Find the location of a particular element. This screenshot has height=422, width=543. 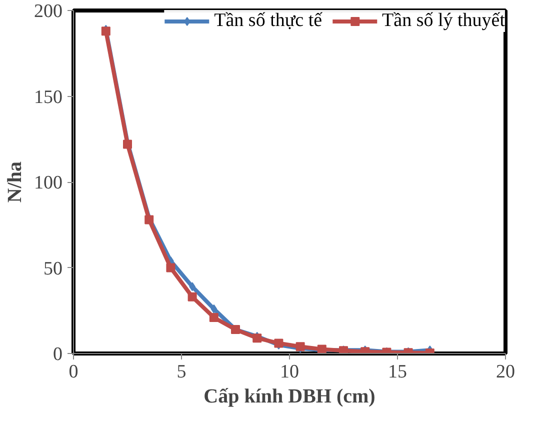

x-tick-label: 15 is located at coordinates (397, 372).